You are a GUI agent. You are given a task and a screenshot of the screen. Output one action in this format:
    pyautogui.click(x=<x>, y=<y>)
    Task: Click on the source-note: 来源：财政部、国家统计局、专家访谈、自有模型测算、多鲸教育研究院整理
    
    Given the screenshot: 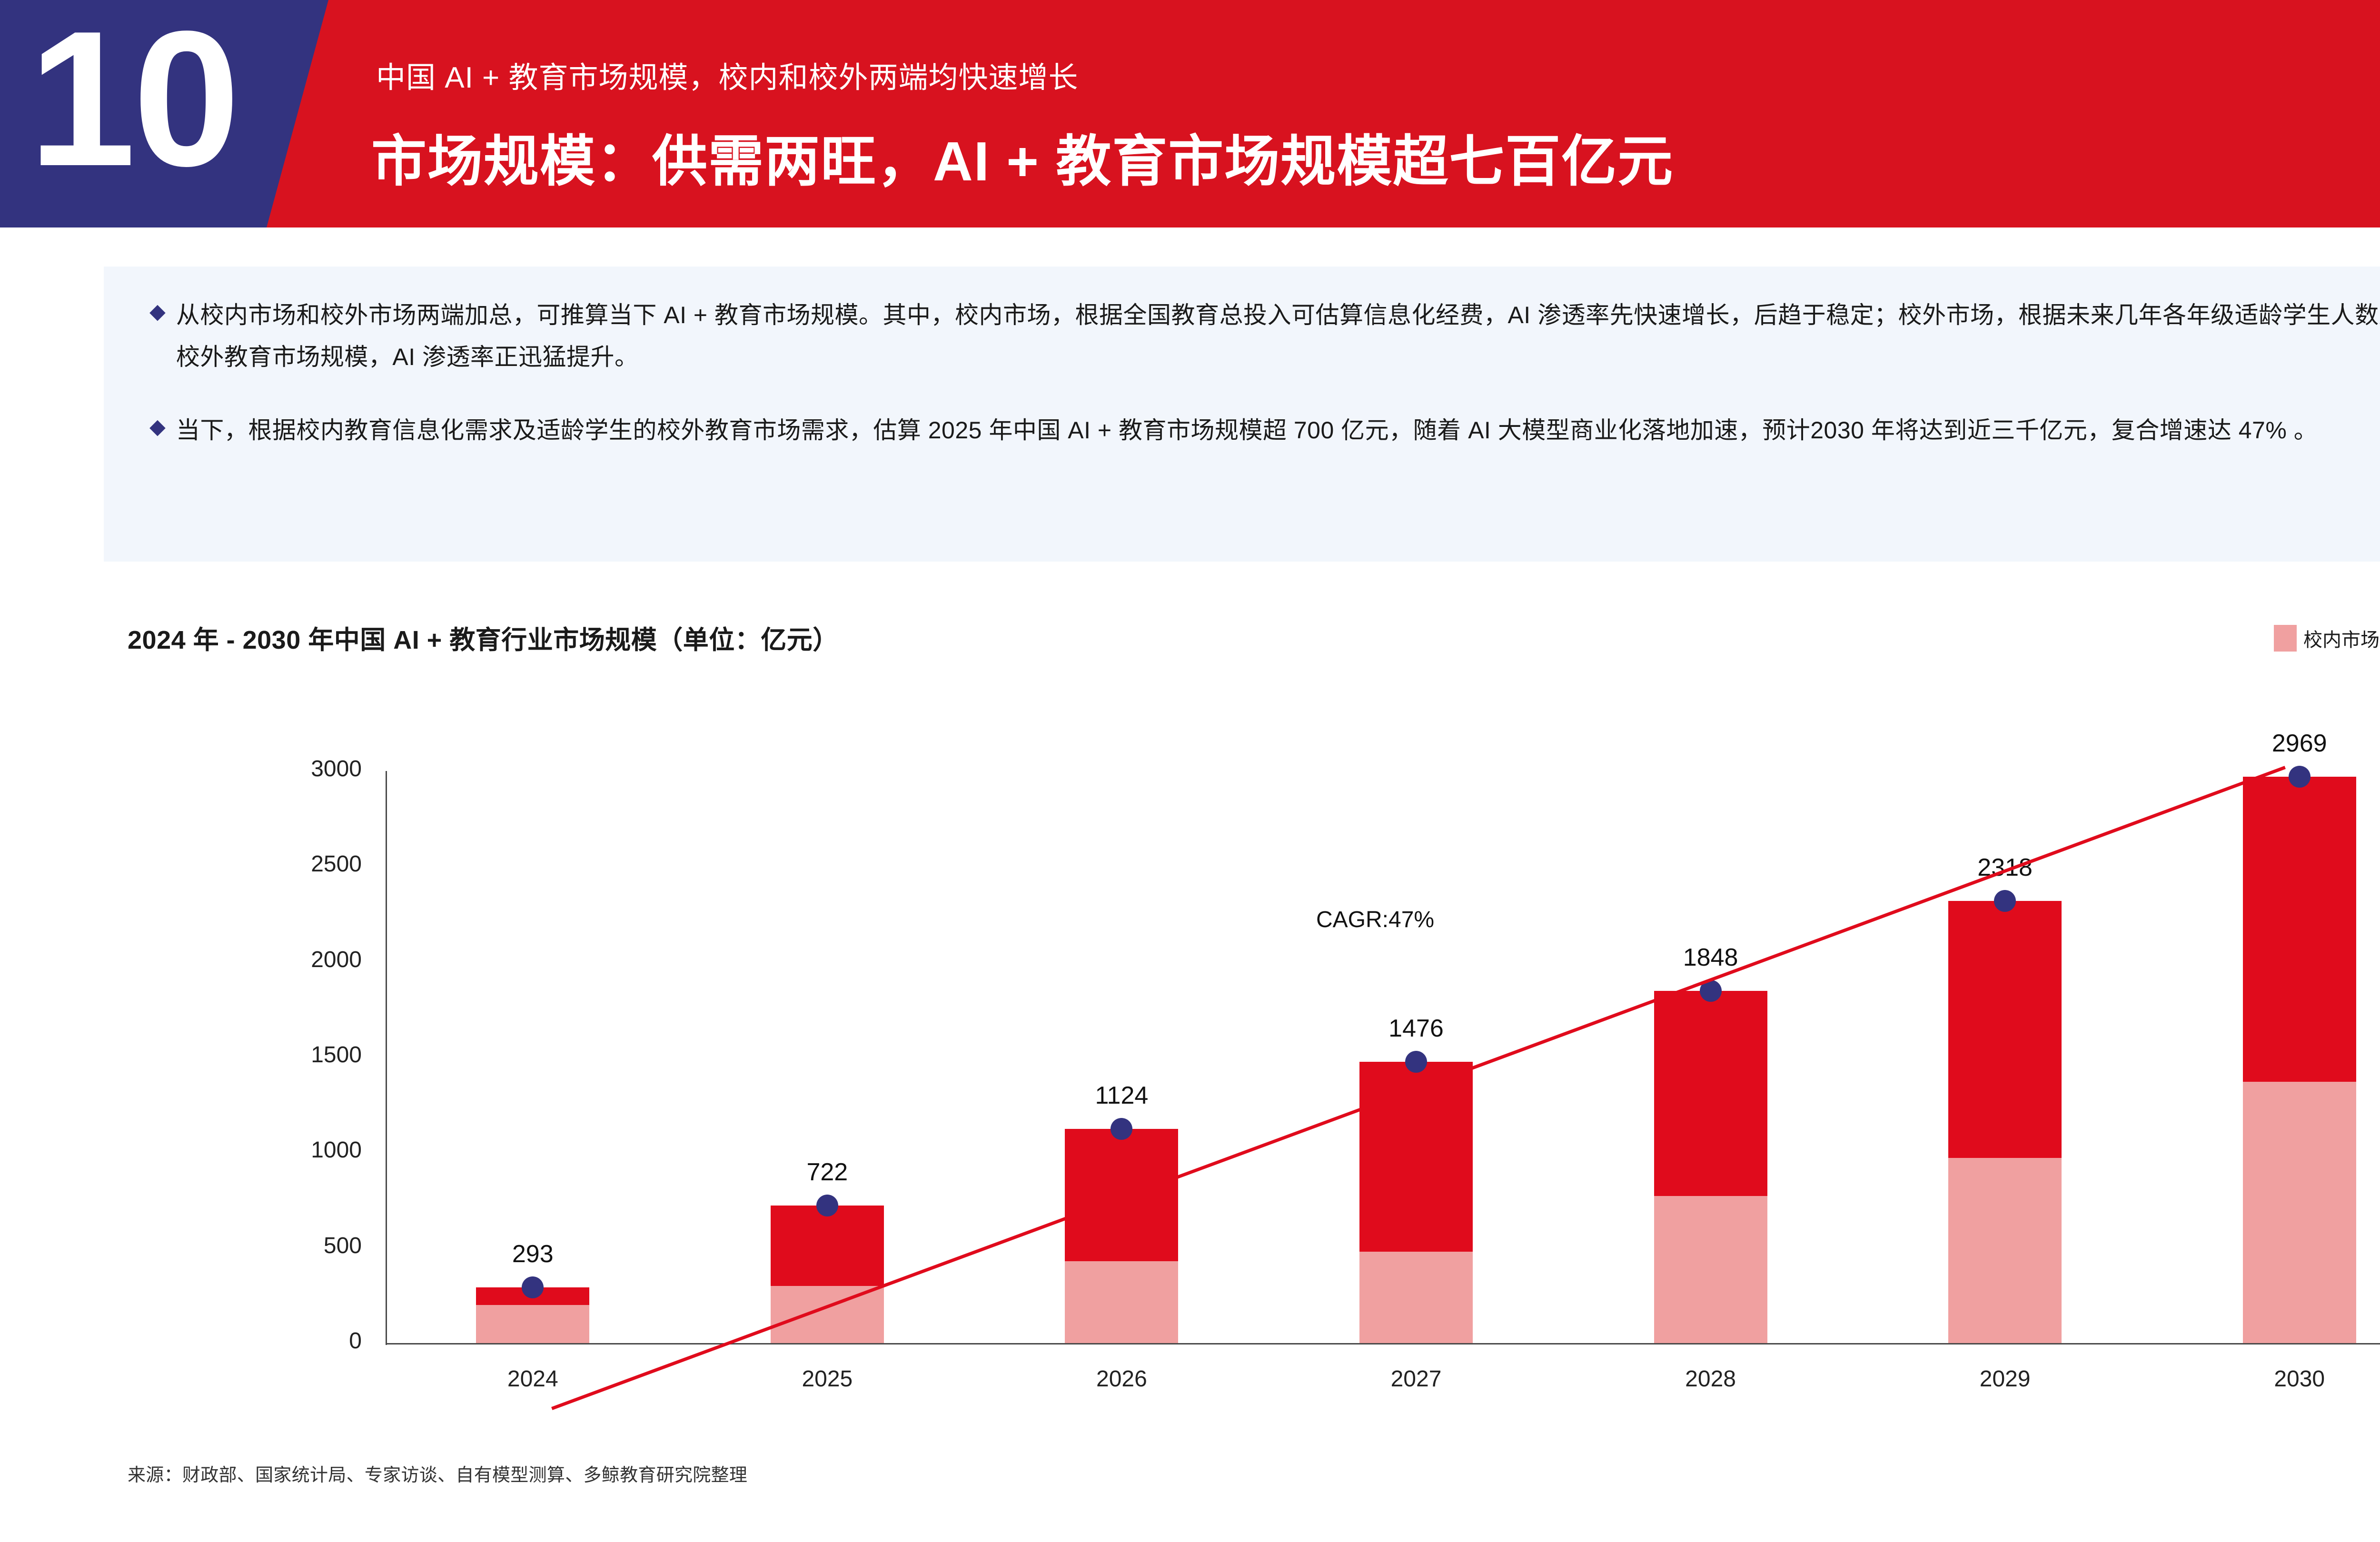 What is the action you would take?
    pyautogui.click(x=438, y=1475)
    